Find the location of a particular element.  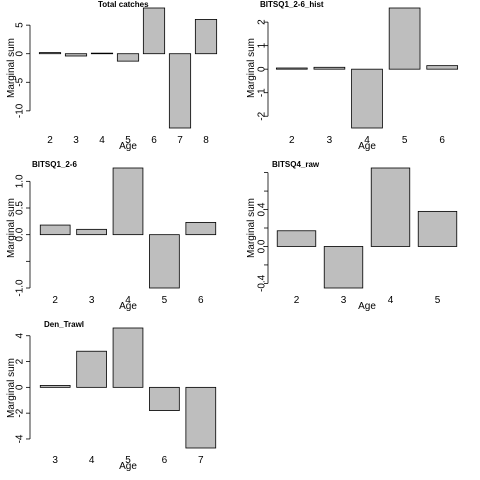

panel-title: BITSQ1_2-6_hist is located at coordinates (292, 4).